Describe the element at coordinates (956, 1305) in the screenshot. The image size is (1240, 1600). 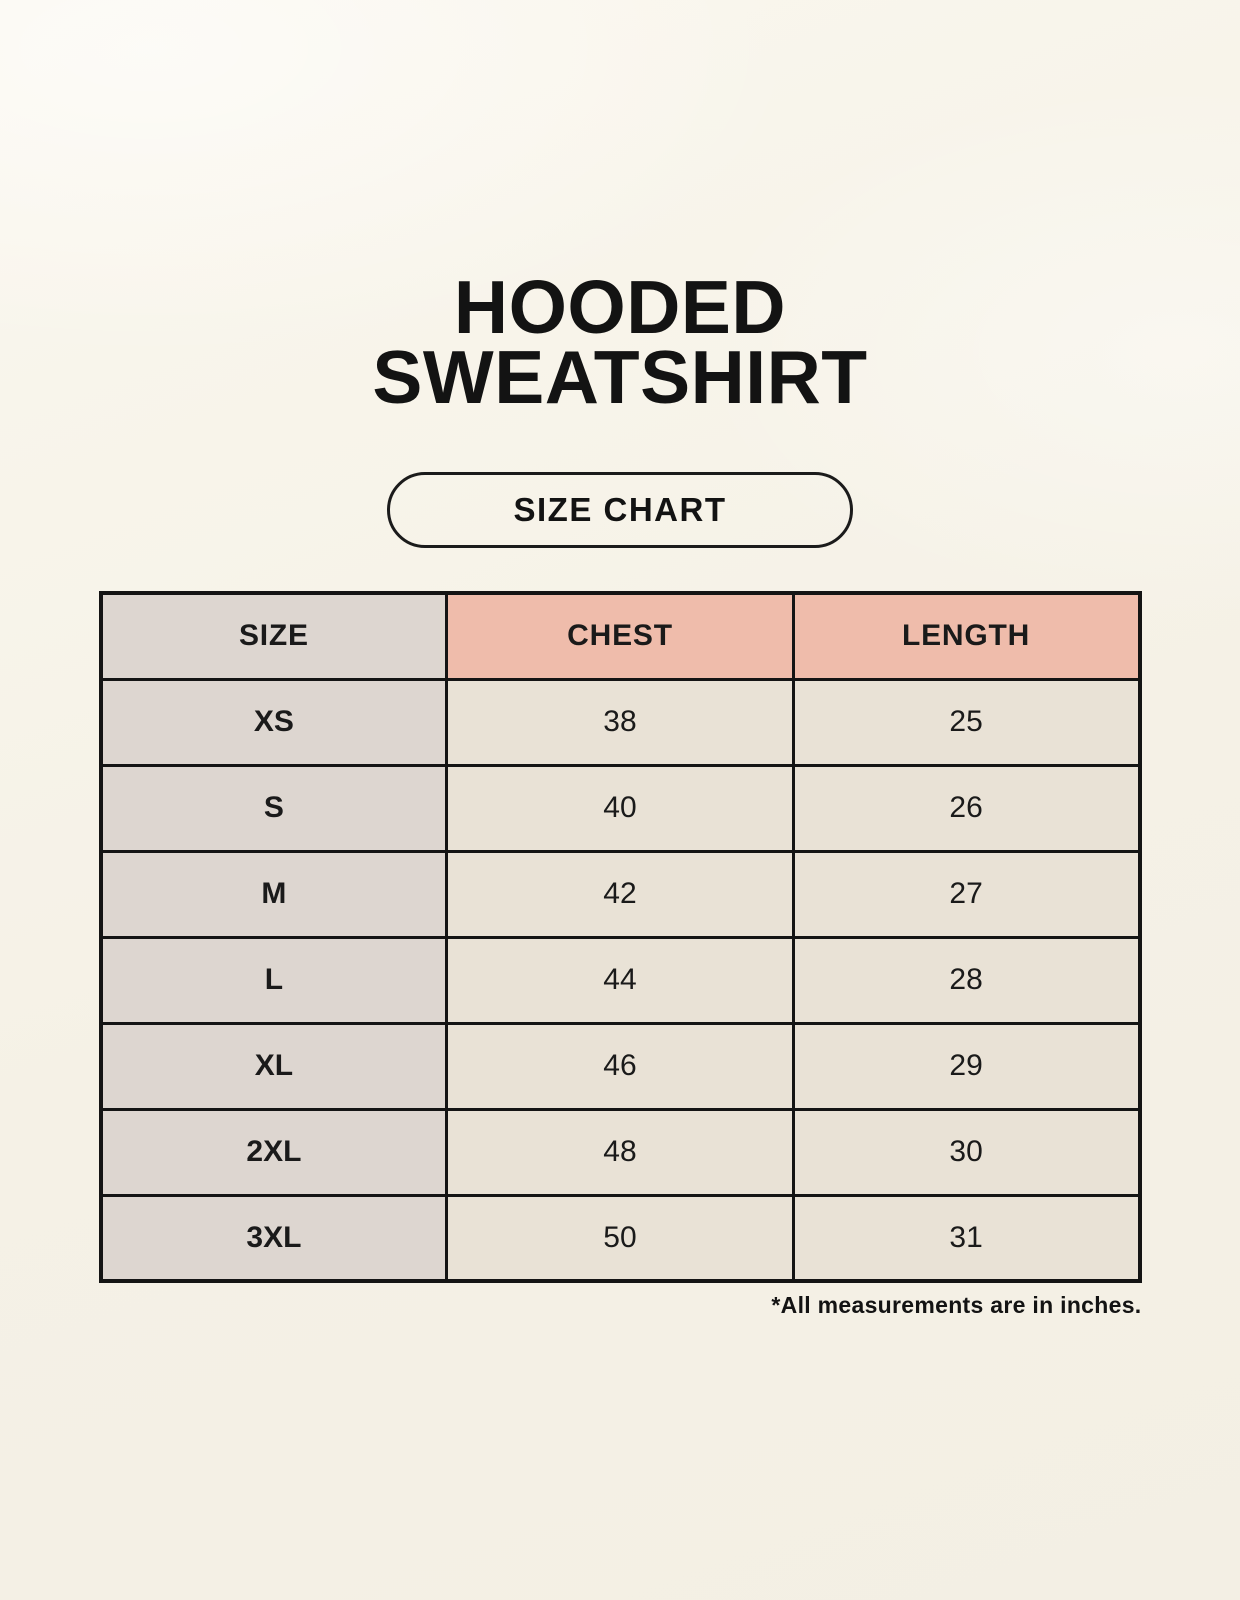
I see `measurements-footnote: *All measurements are in inches.` at that location.